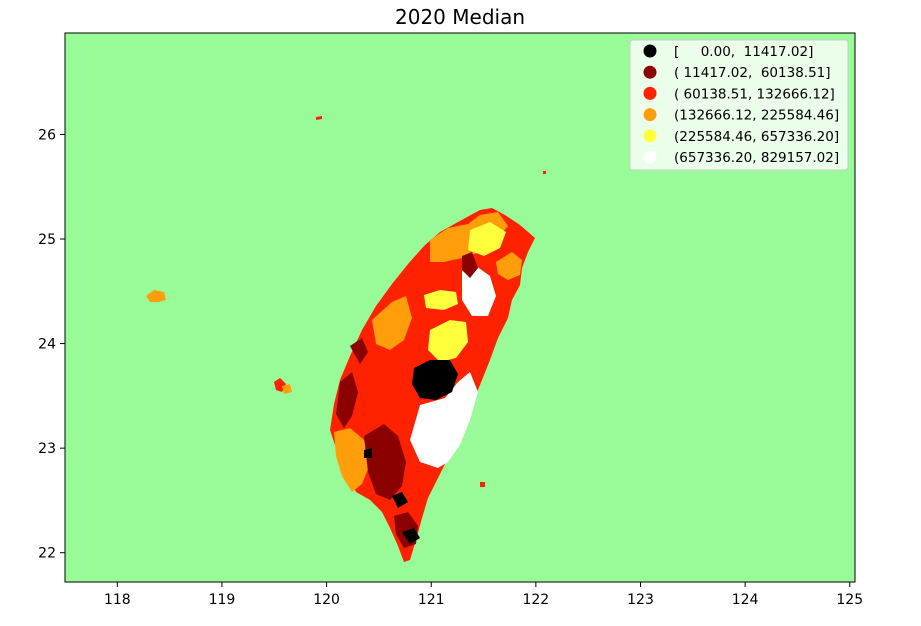 This screenshot has height=626, width=921. What do you see at coordinates (431, 600) in the screenshot?
I see `x-tick-label: 121` at bounding box center [431, 600].